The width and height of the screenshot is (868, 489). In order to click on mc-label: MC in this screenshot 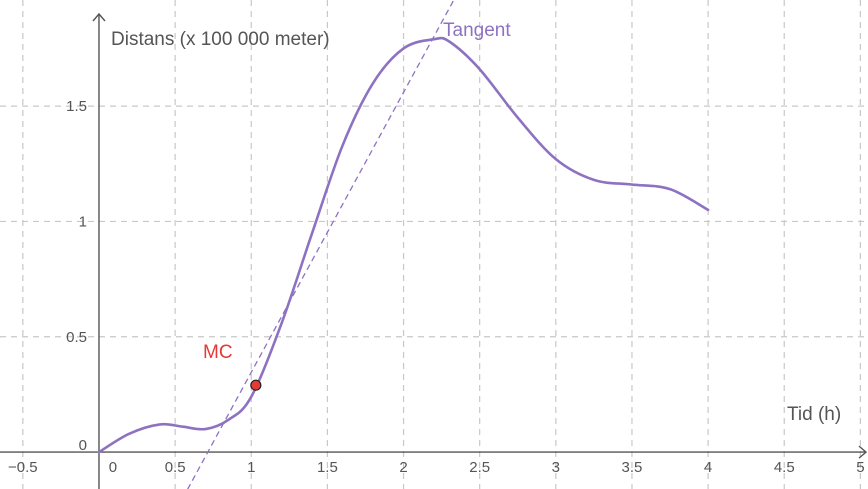, I will do `click(218, 352)`.